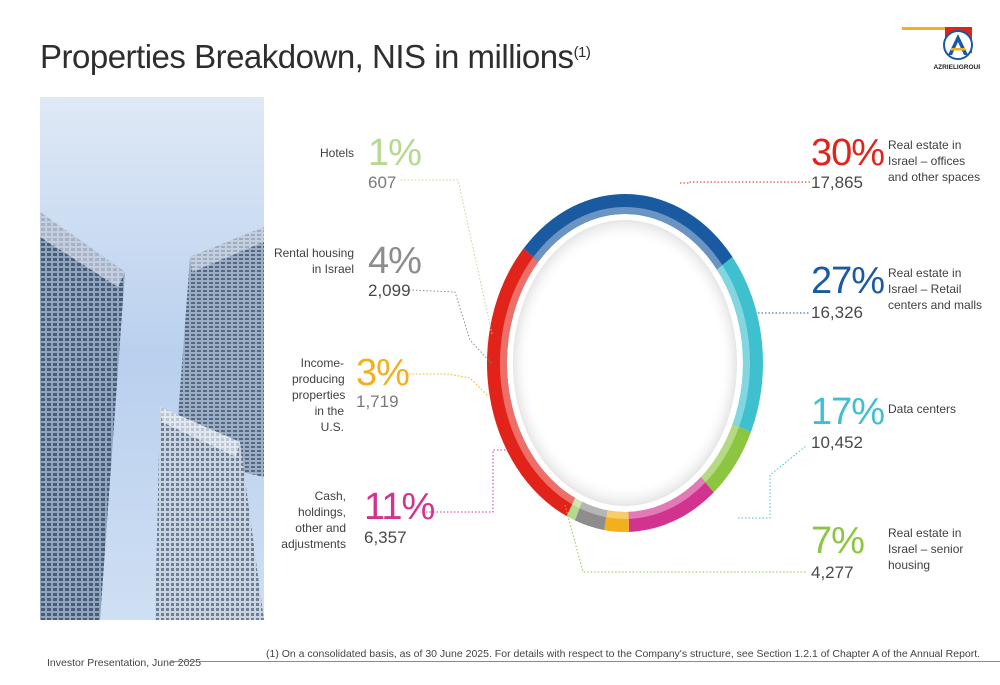 This screenshot has height=685, width=1000. Describe the element at coordinates (832, 572) in the screenshot. I see `slice-value-senior-housing: 4,277` at that location.